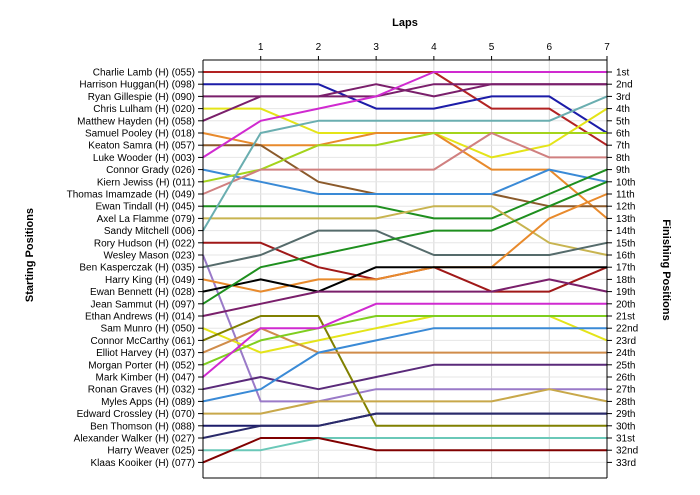 The image size is (700, 495). Describe the element at coordinates (405, 23) in the screenshot. I see `x-axis-title: Laps` at that location.